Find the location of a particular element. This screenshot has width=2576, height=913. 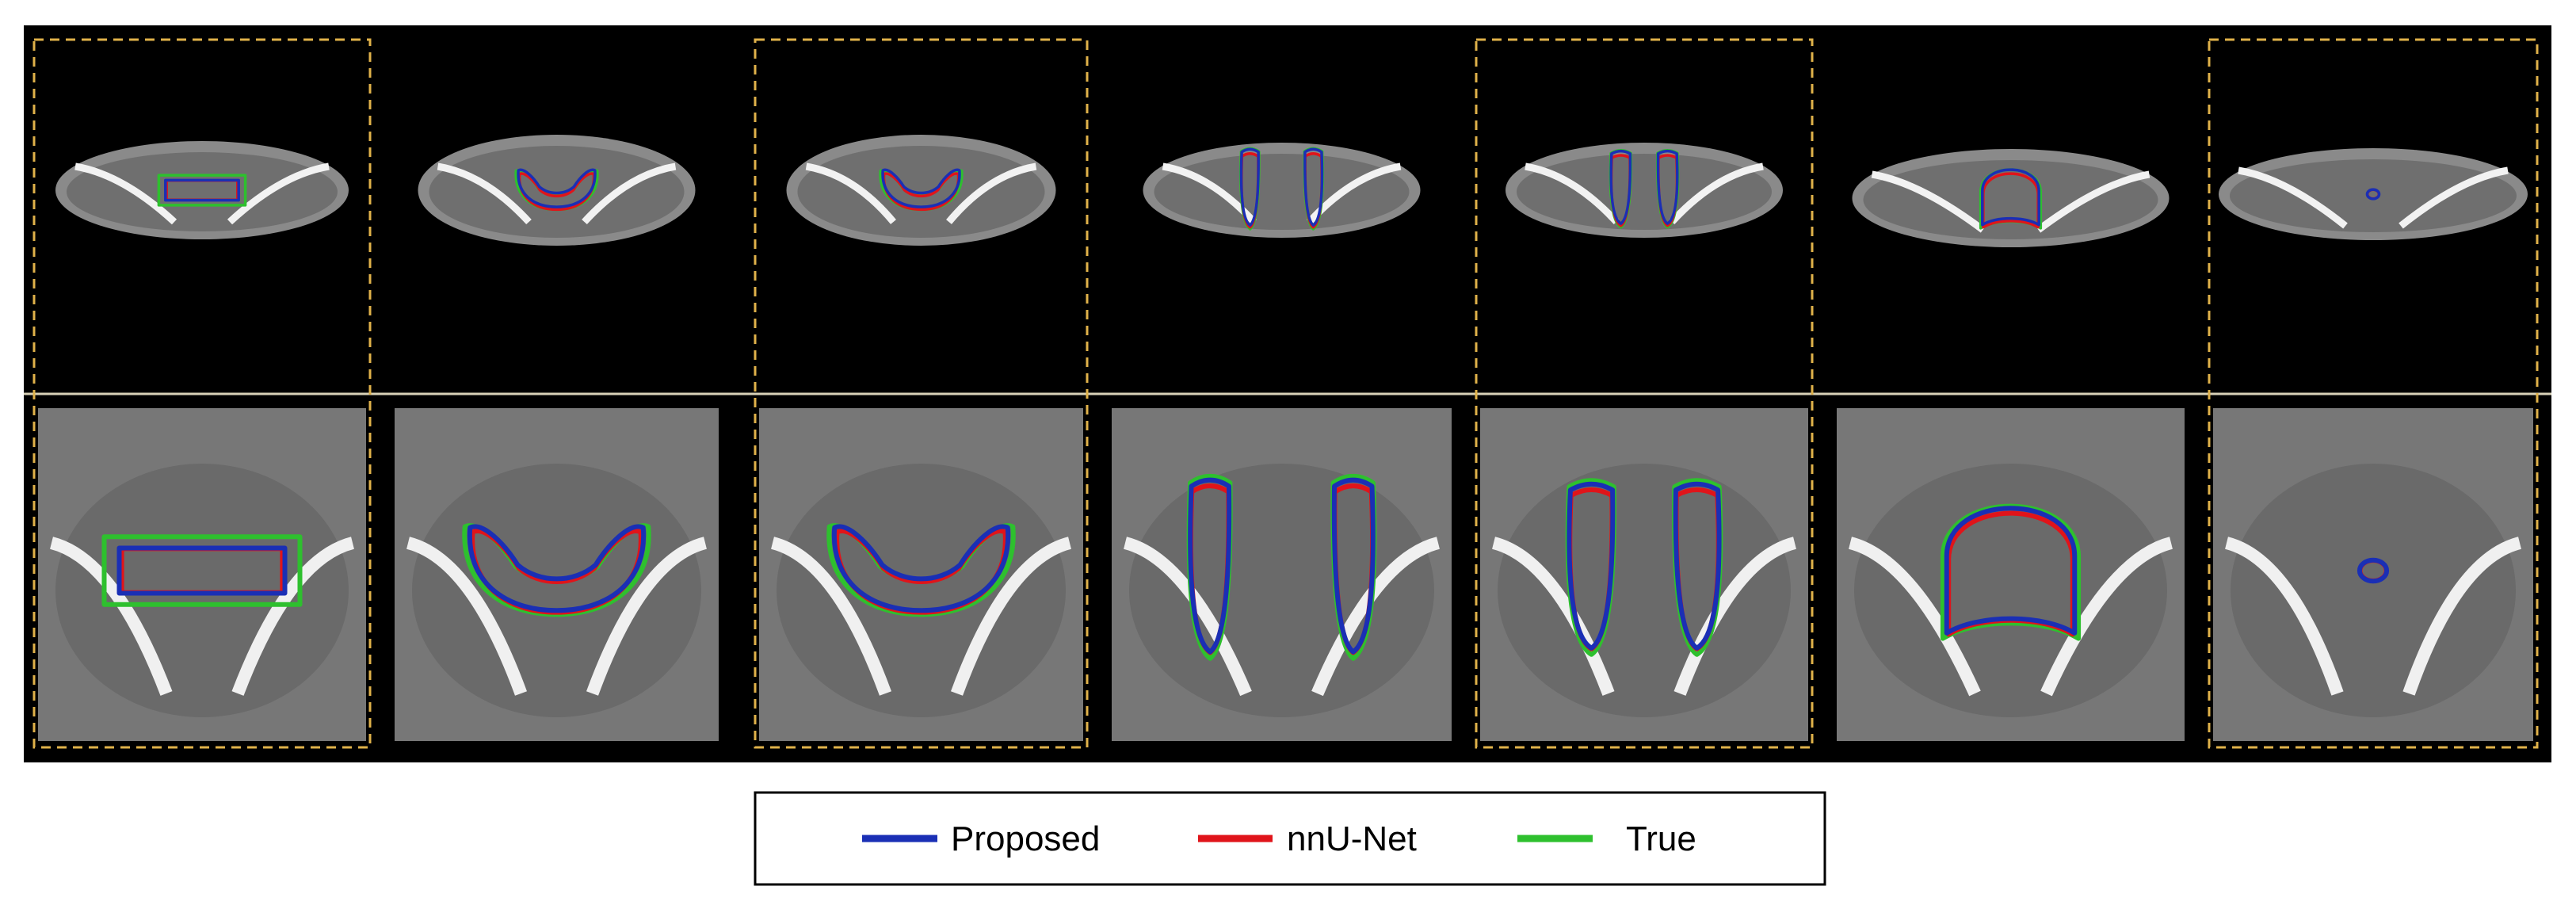

legend: Proposed nnU-Net True is located at coordinates (1290, 838).